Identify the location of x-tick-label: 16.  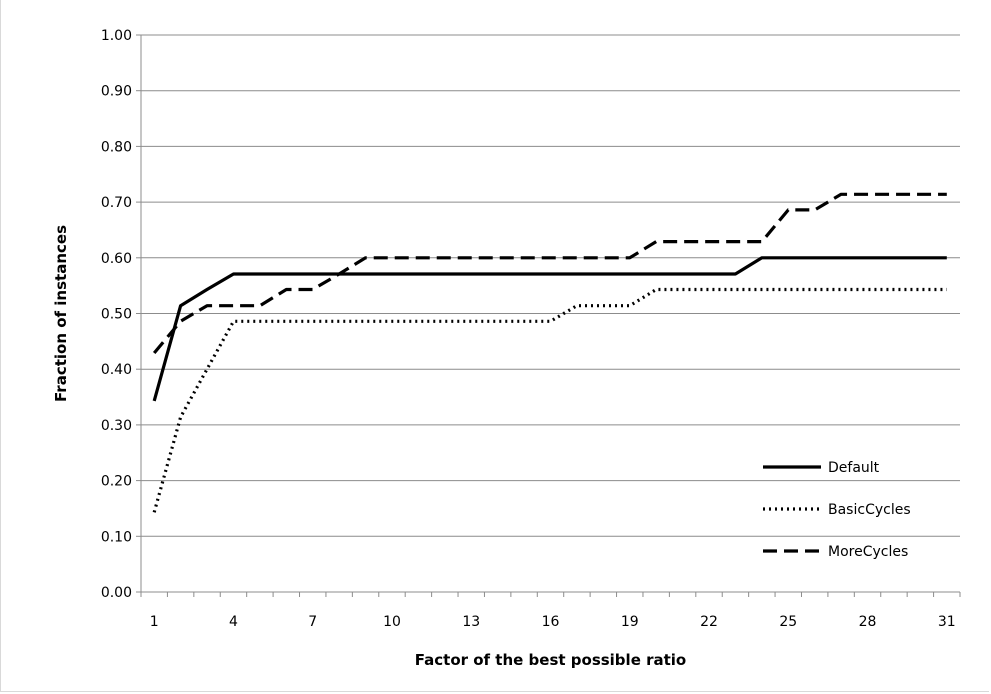
(551, 622).